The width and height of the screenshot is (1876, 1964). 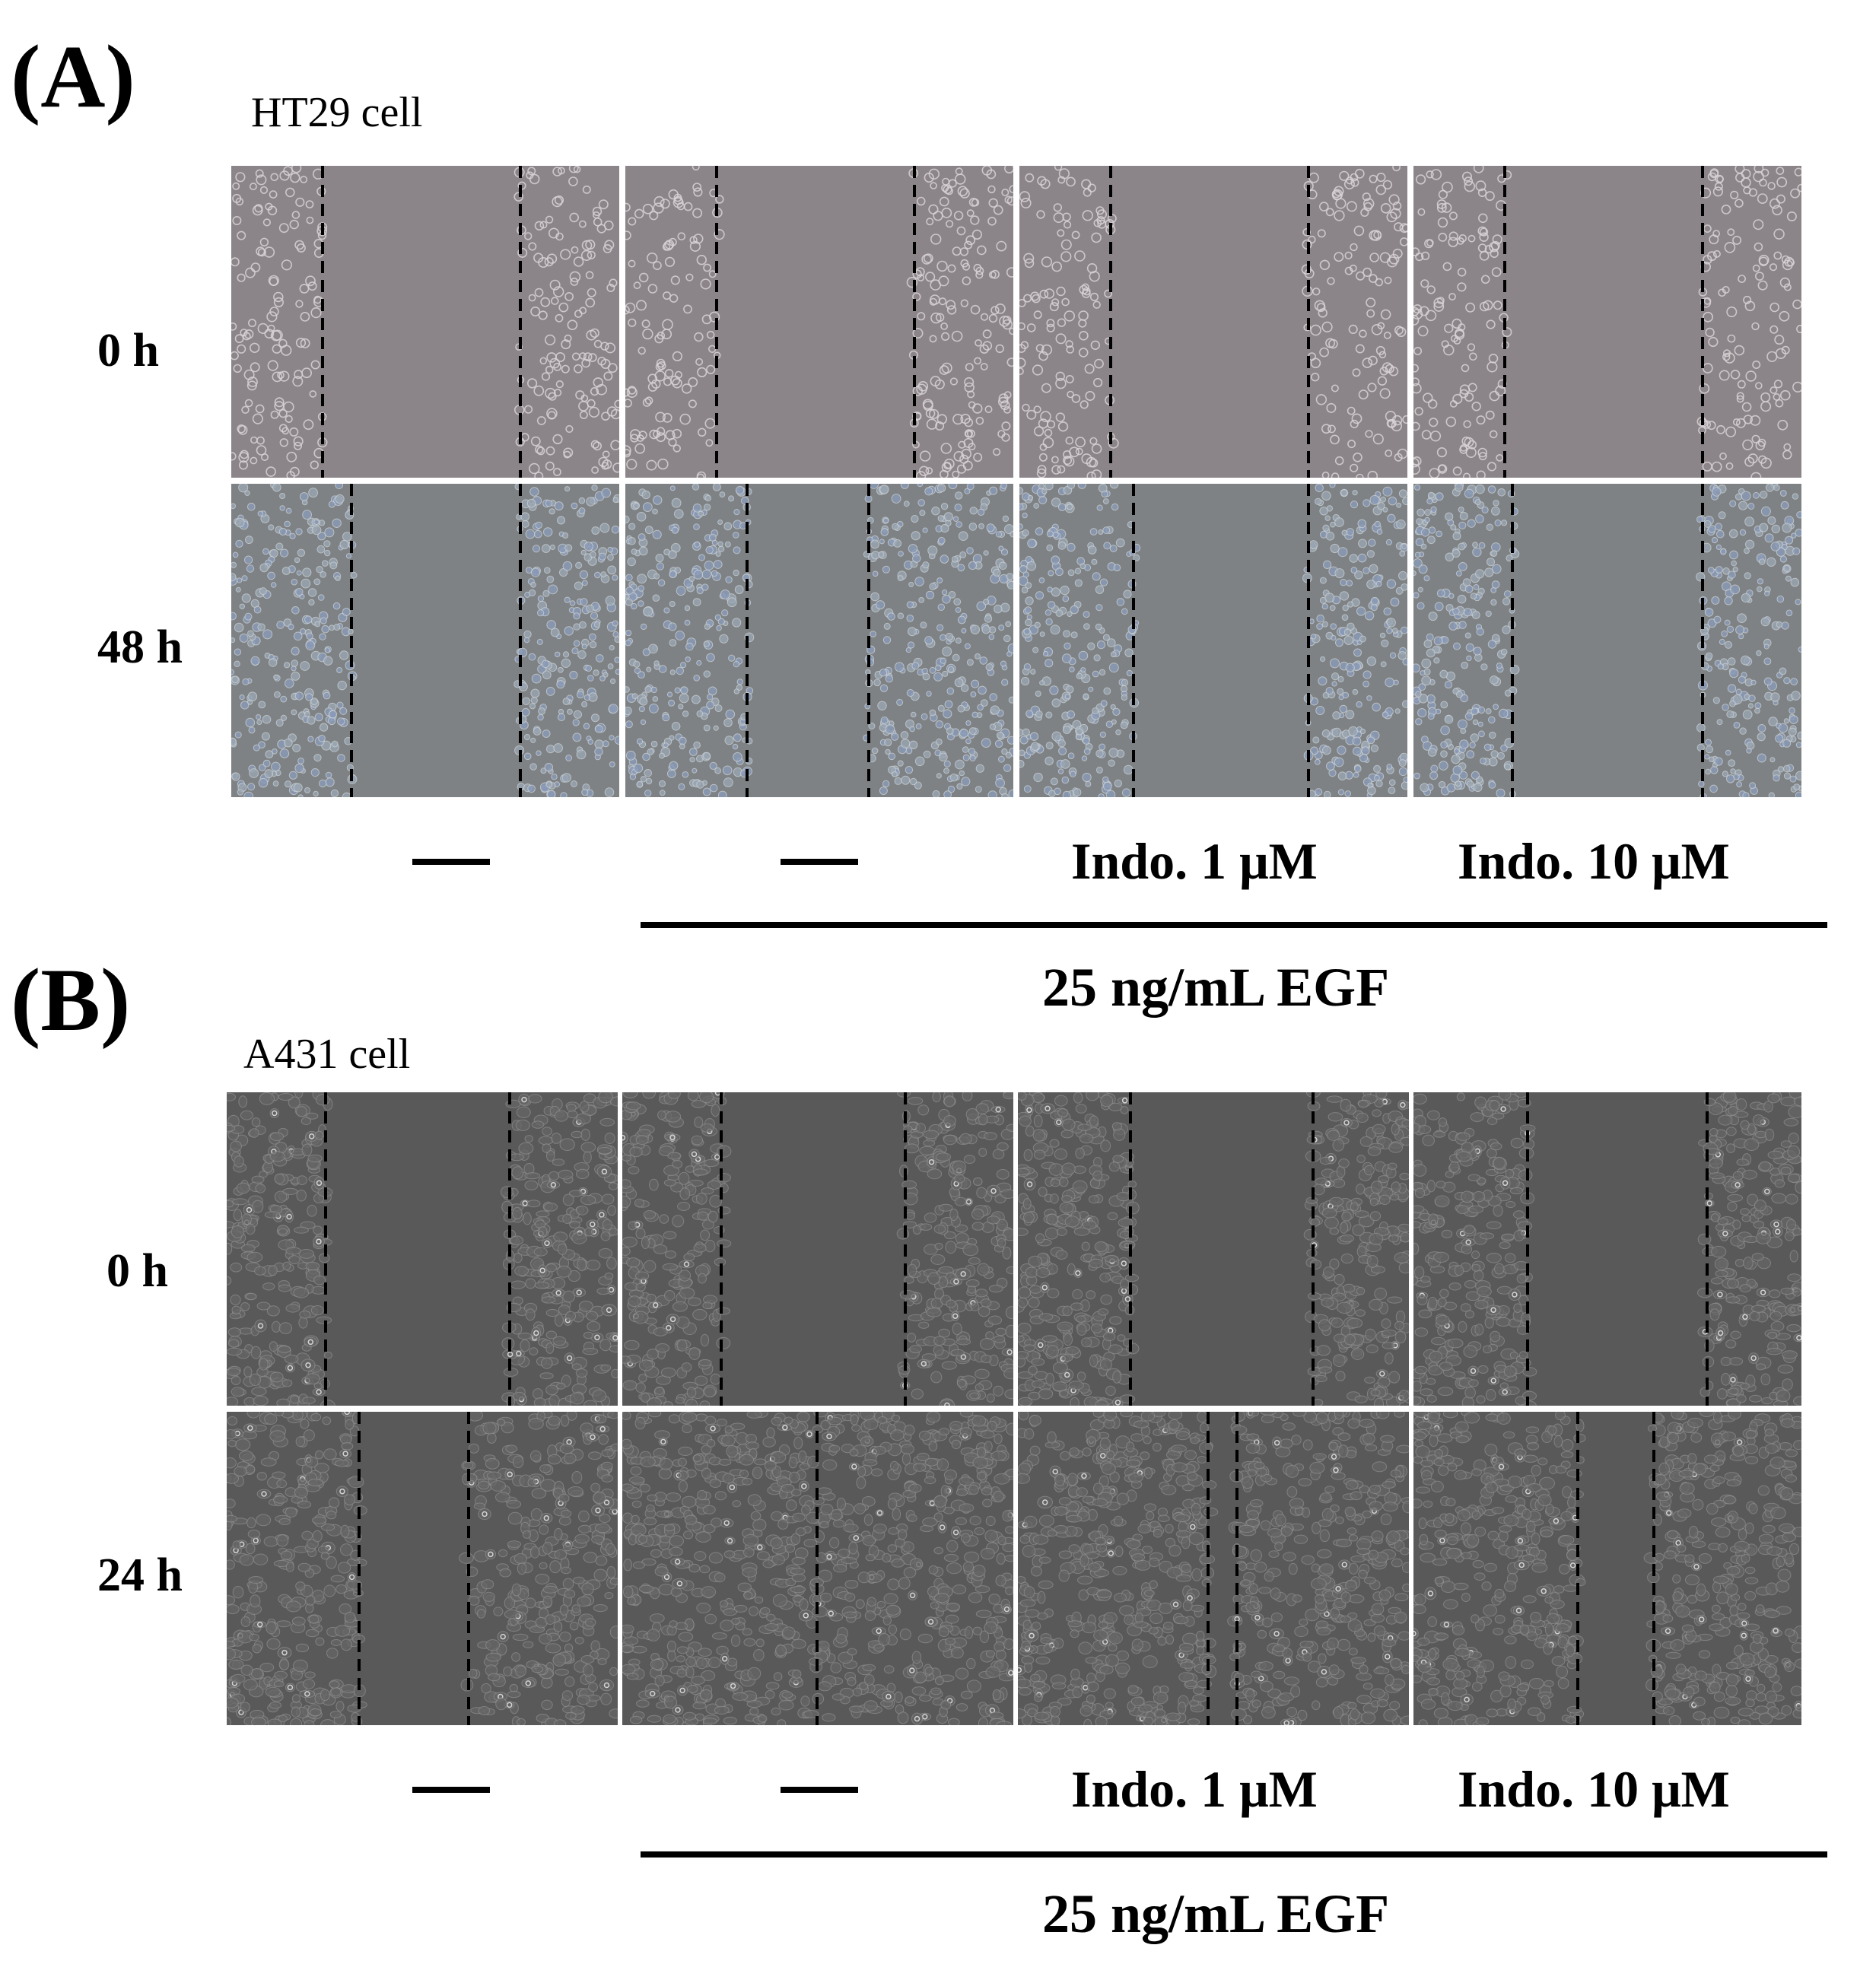 What do you see at coordinates (423, 1249) in the screenshot?
I see `panel-b-r0-c0-image` at bounding box center [423, 1249].